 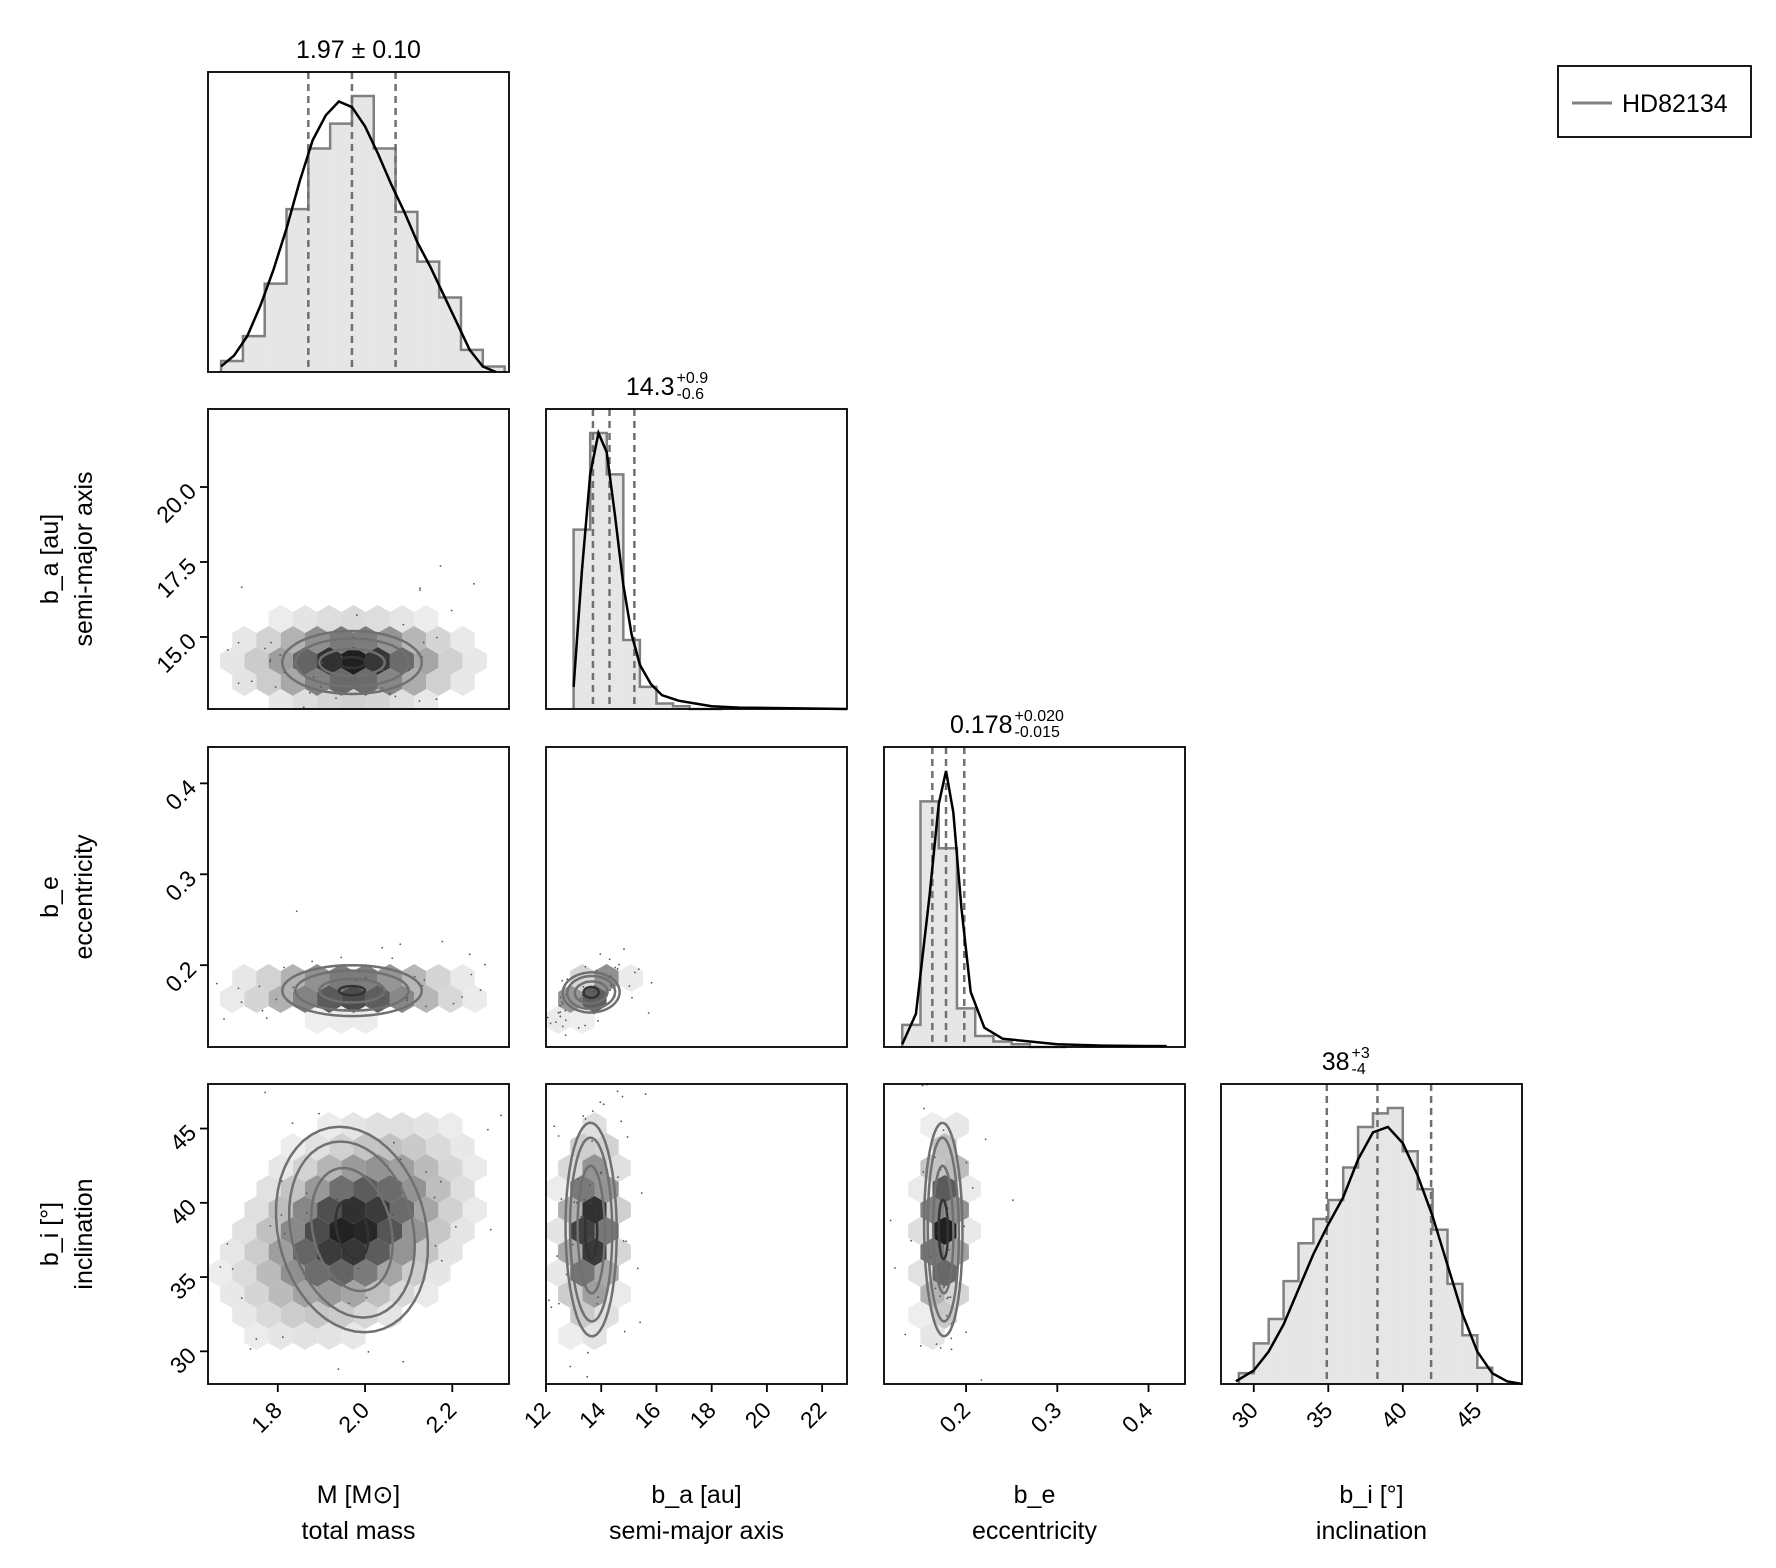 I want to click on y-tick-label: 20.0, so click(x=176, y=503).